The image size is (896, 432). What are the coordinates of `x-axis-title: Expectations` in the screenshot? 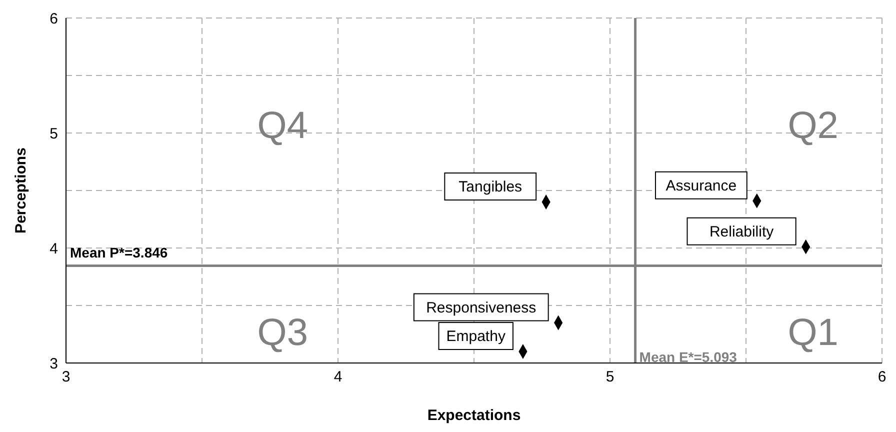 It's located at (474, 415).